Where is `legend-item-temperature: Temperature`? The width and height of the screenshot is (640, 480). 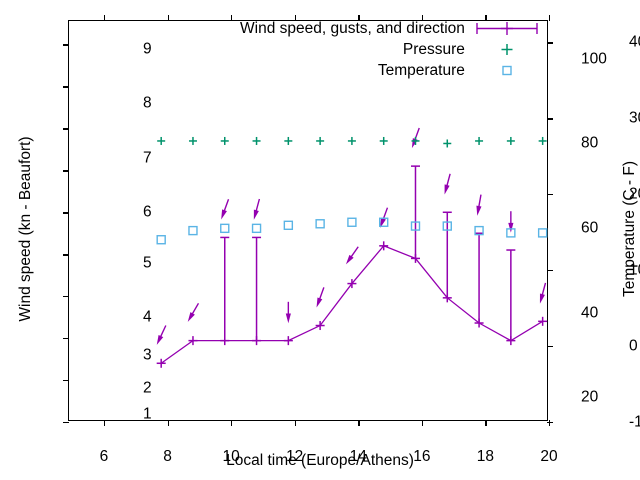 legend-item-temperature: Temperature is located at coordinates (389, 70).